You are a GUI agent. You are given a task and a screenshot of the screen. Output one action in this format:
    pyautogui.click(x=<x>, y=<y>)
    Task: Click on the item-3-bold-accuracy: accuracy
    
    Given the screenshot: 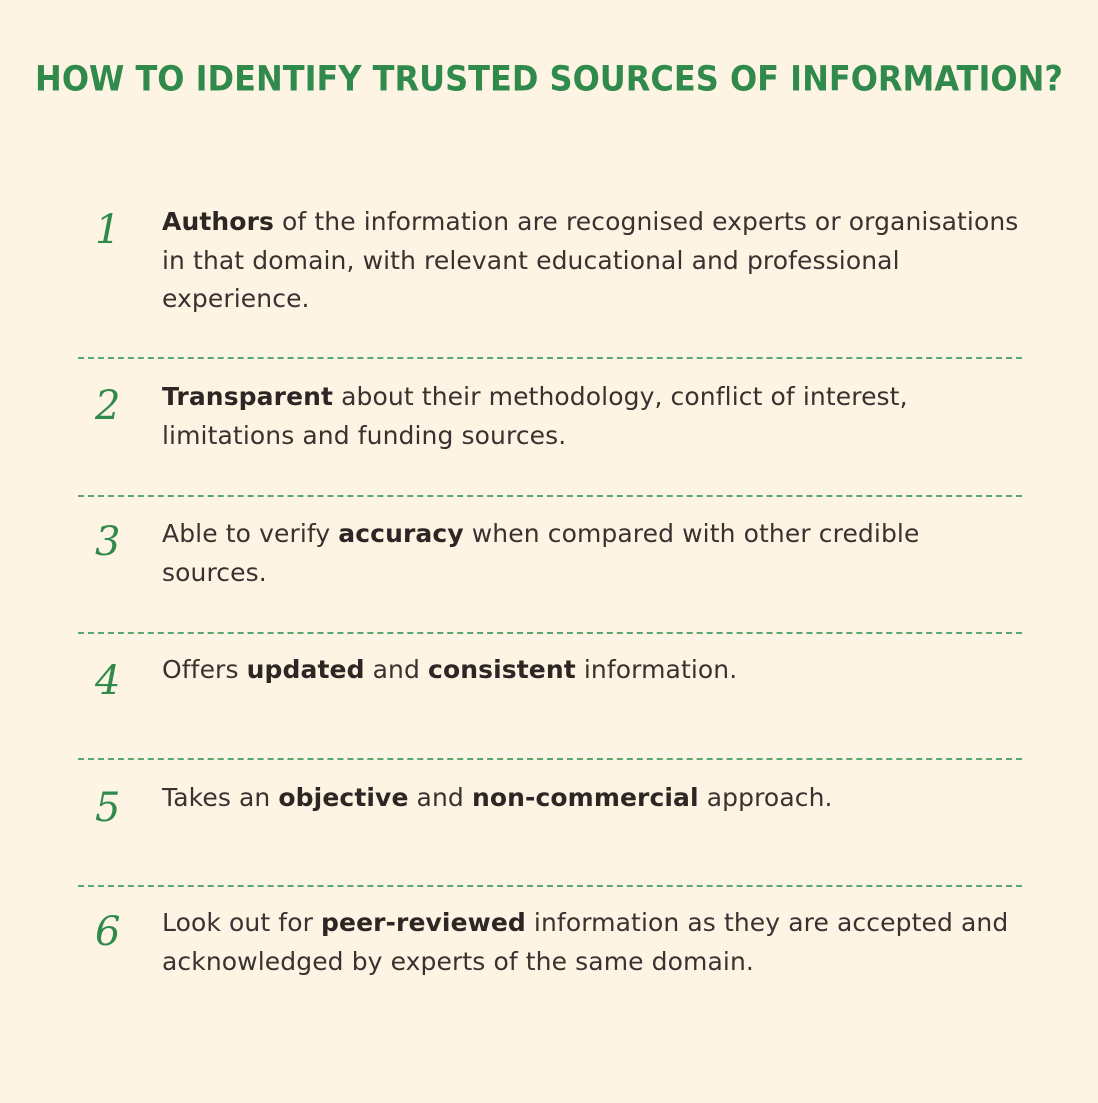 What is the action you would take?
    pyautogui.click(x=401, y=533)
    